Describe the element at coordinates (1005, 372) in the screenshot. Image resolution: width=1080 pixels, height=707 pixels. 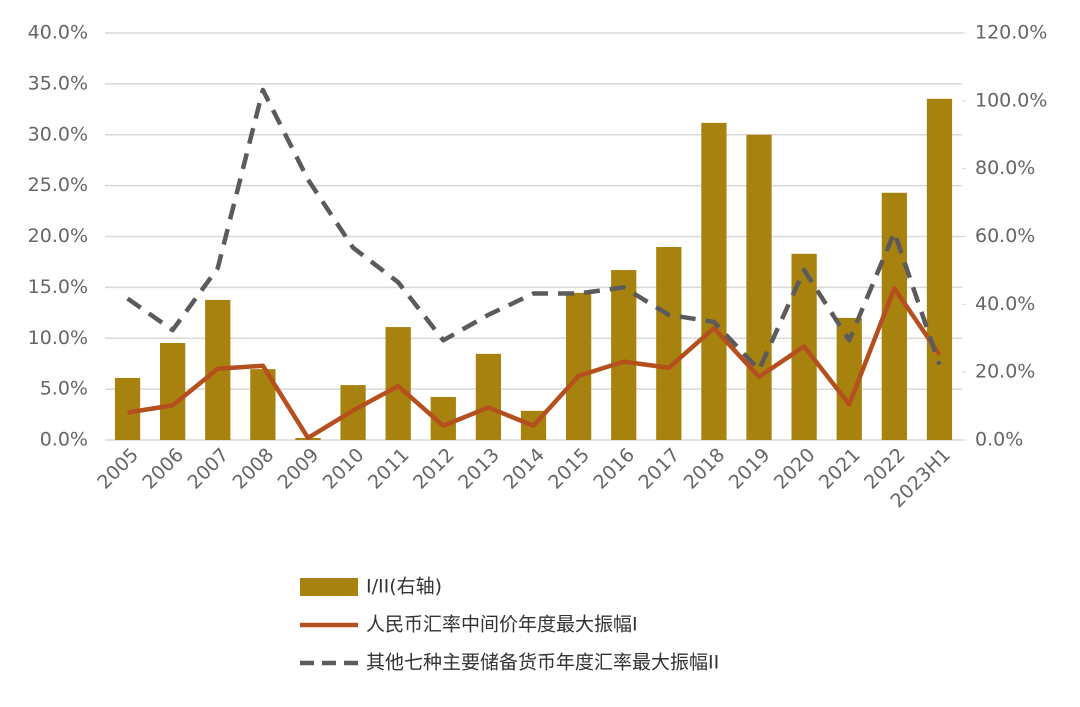
I see `y2-tick-label: 20.0%` at that location.